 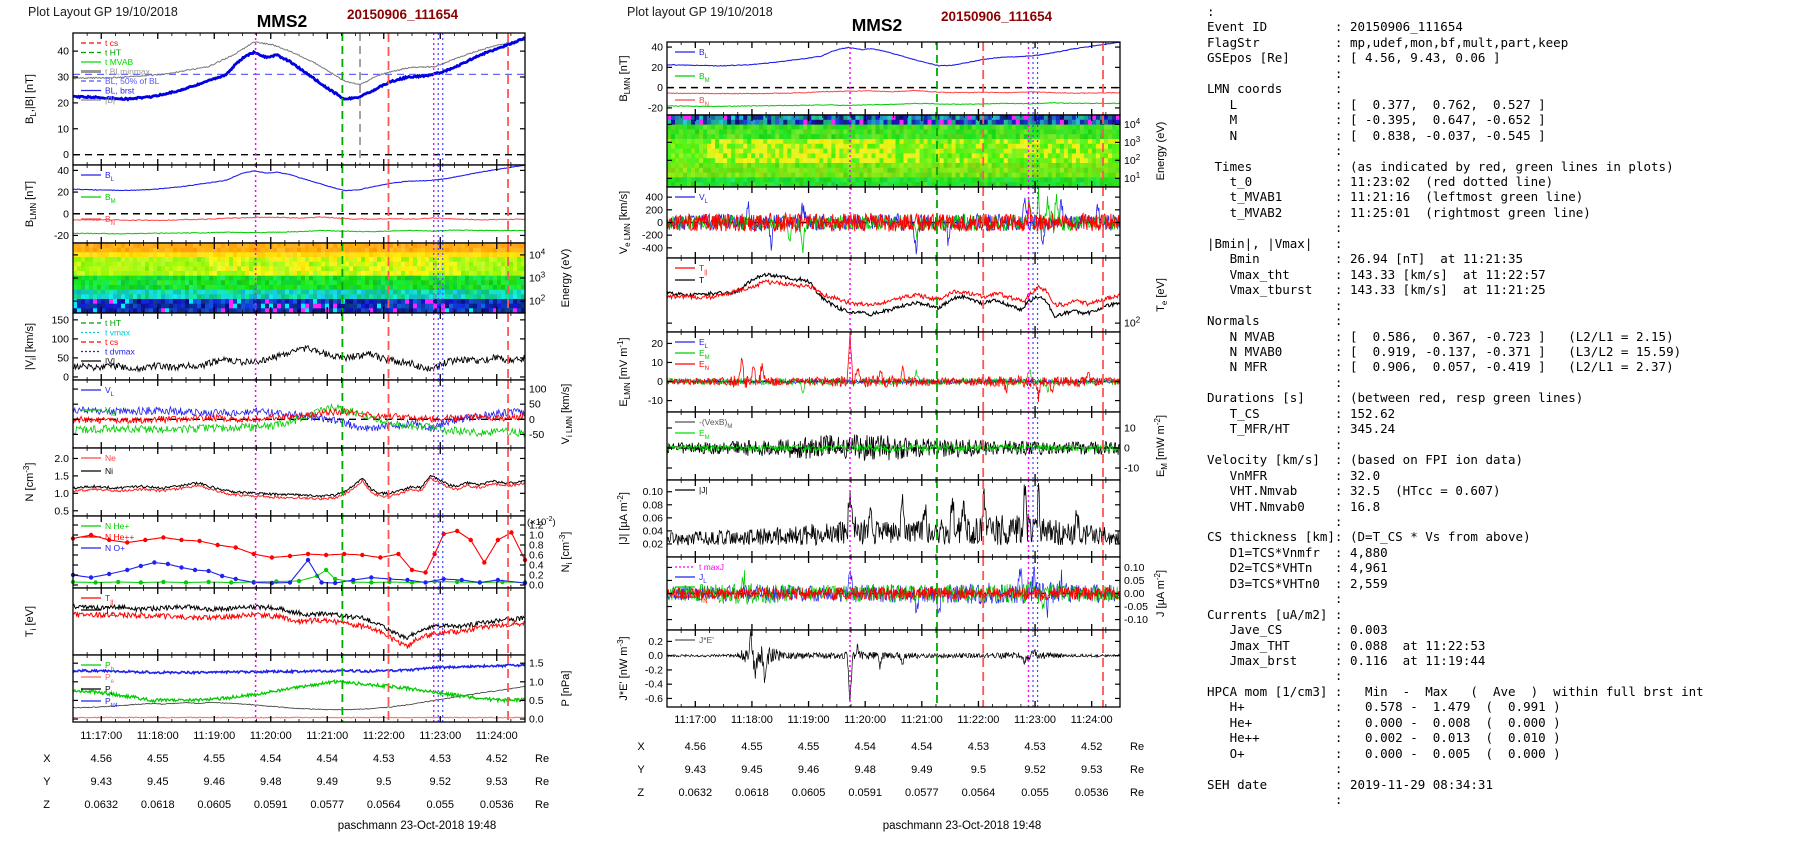 What do you see at coordinates (120, 352) in the screenshot?
I see `svg-text: t dvmax` at bounding box center [120, 352].